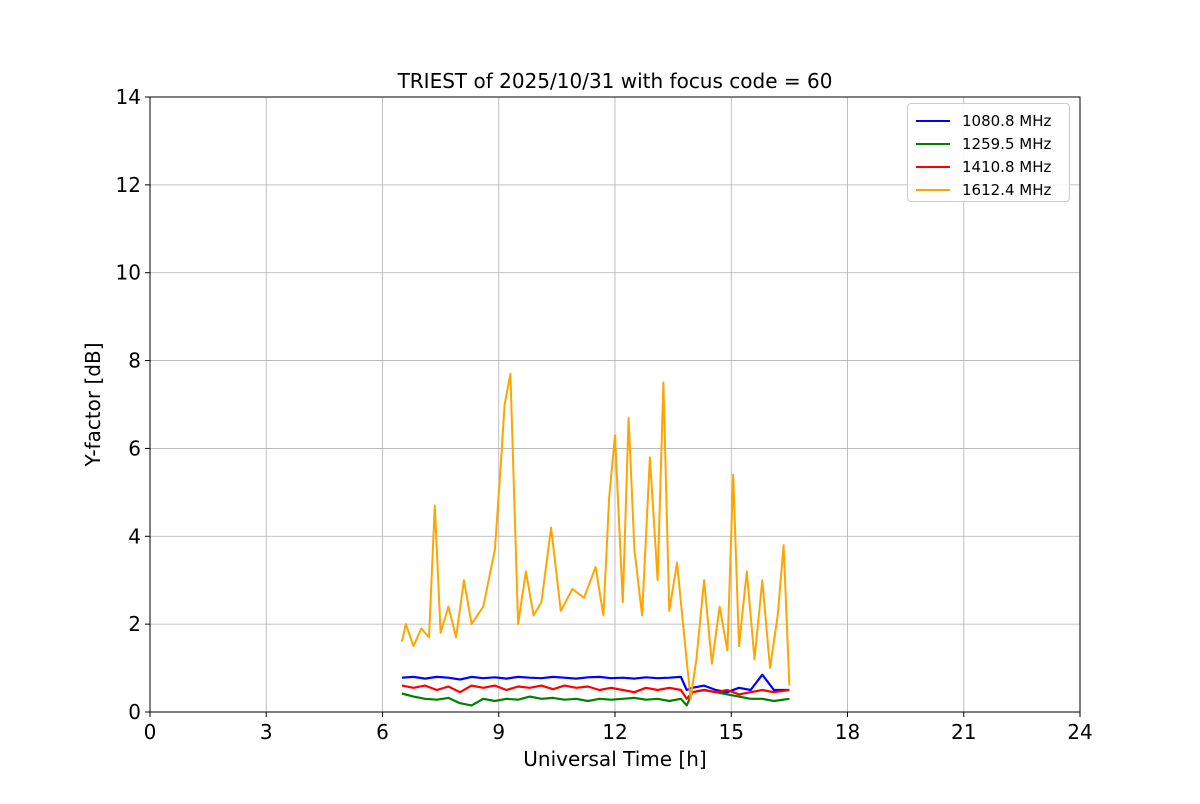 The width and height of the screenshot is (1200, 804). I want to click on legend-label: 1410.8 MHz, so click(1007, 167).